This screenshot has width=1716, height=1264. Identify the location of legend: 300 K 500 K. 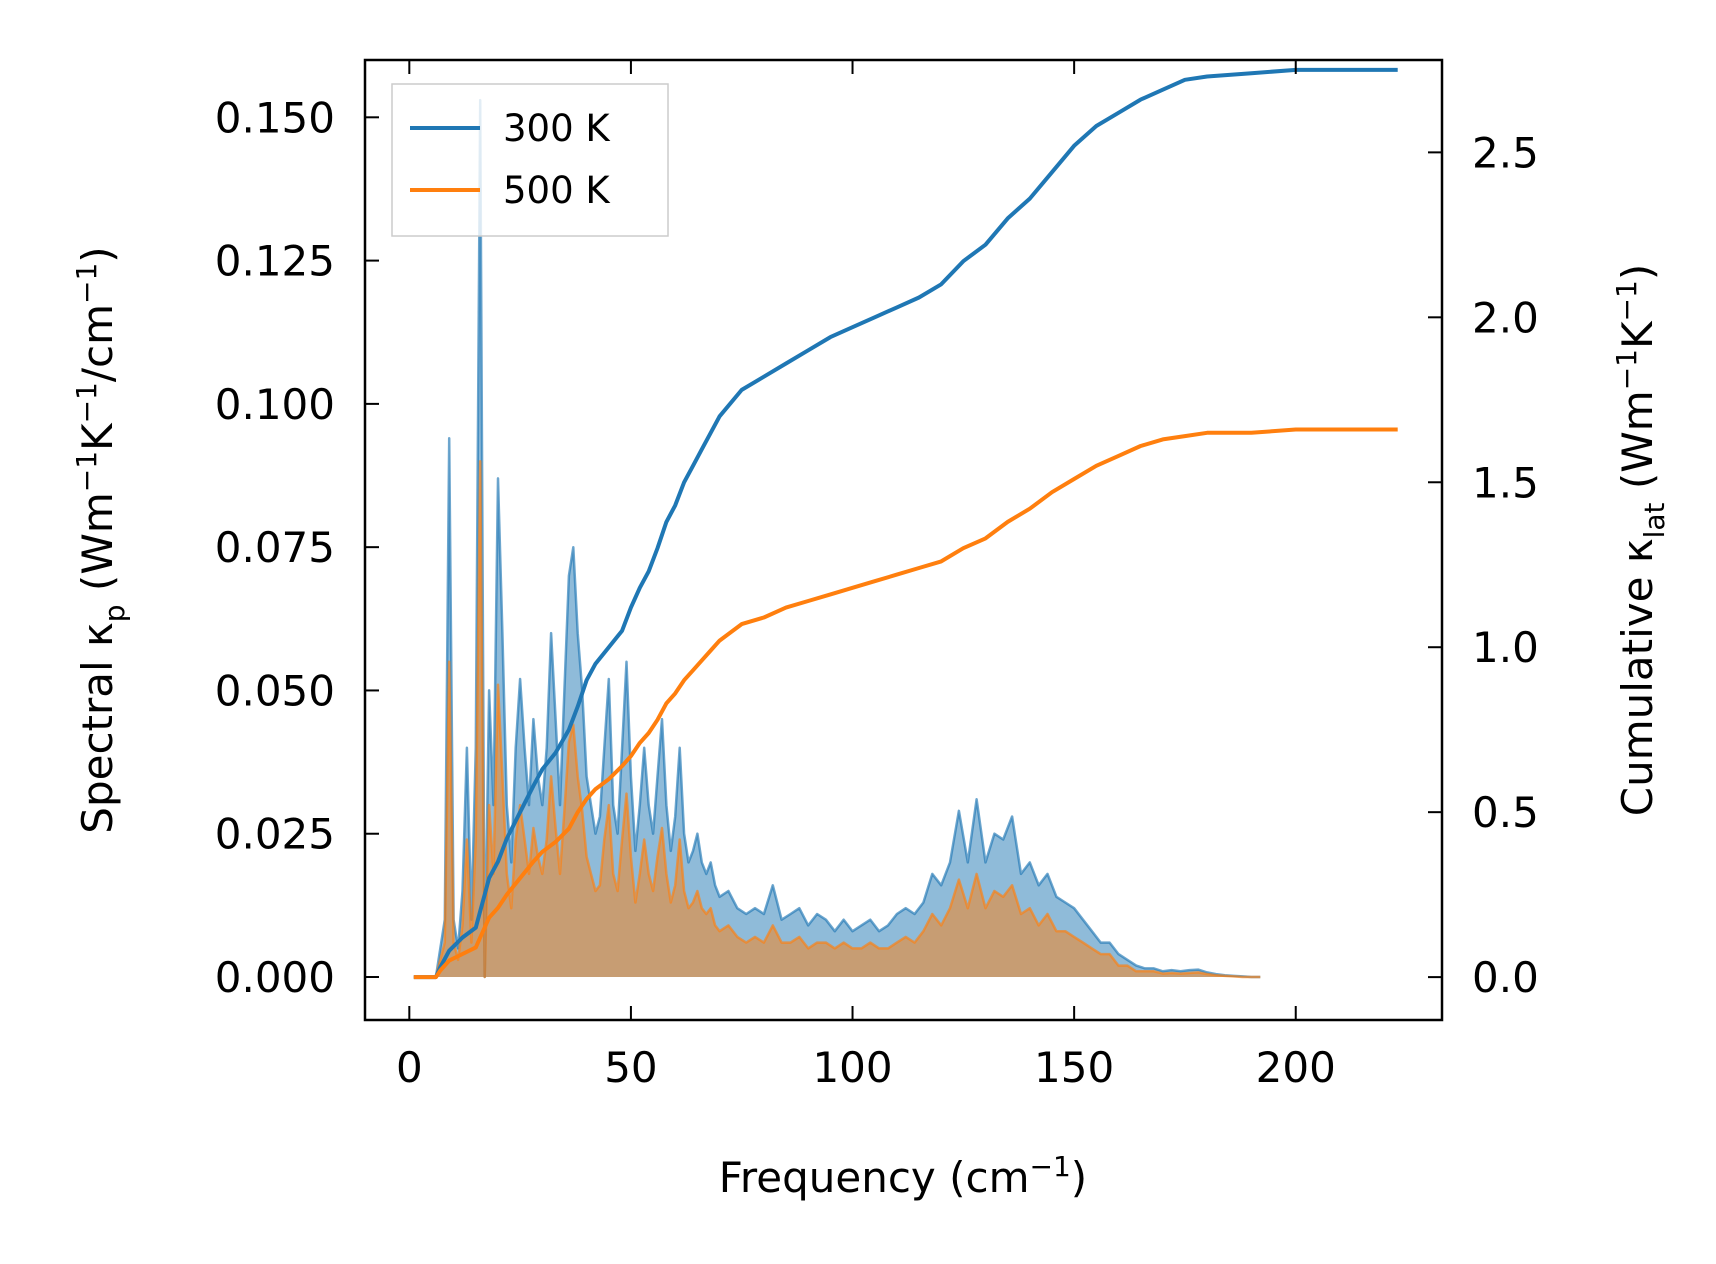
(530, 160).